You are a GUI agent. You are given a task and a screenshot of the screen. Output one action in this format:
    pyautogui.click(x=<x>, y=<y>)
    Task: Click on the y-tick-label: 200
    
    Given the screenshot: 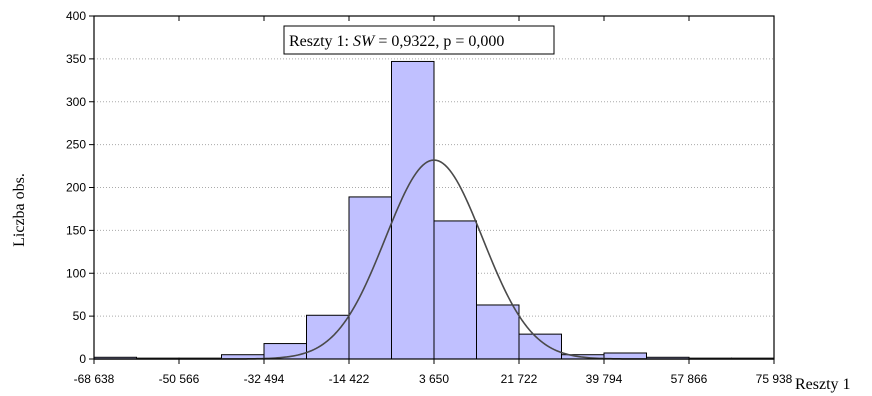 What is the action you would take?
    pyautogui.click(x=76, y=188)
    